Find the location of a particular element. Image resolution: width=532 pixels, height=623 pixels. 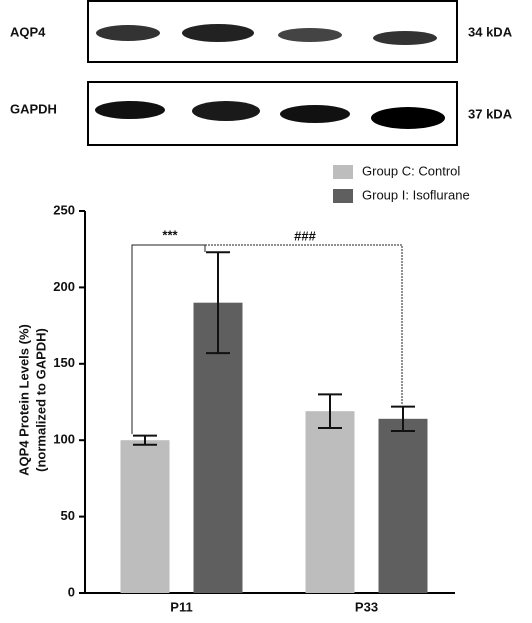

y-tick-label: 150 is located at coordinates (64, 362).